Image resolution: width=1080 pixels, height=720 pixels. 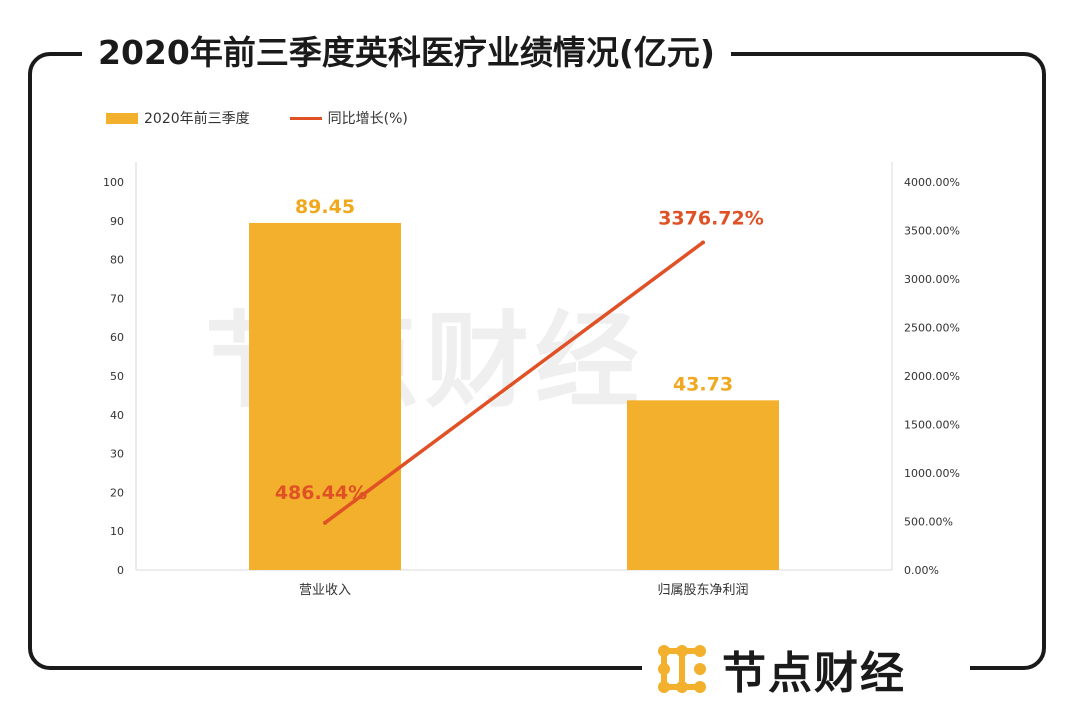 What do you see at coordinates (367, 119) in the screenshot?
I see `legend-label-line: 同比增长(%)` at bounding box center [367, 119].